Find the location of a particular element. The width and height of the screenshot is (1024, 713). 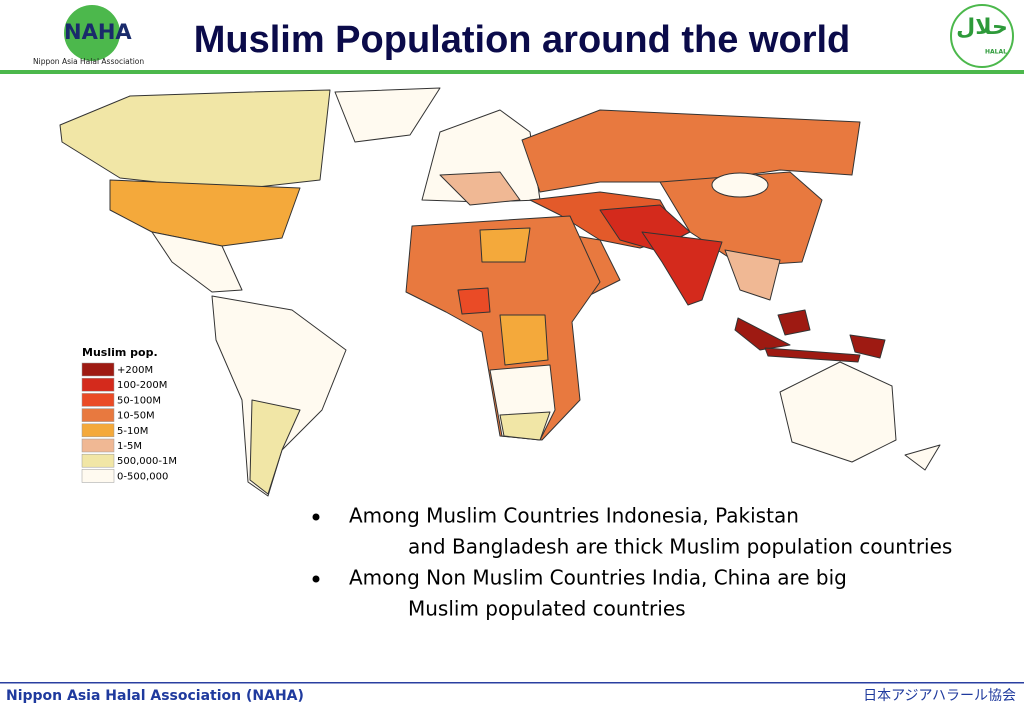

southern-europe is located at coordinates (480, 188).